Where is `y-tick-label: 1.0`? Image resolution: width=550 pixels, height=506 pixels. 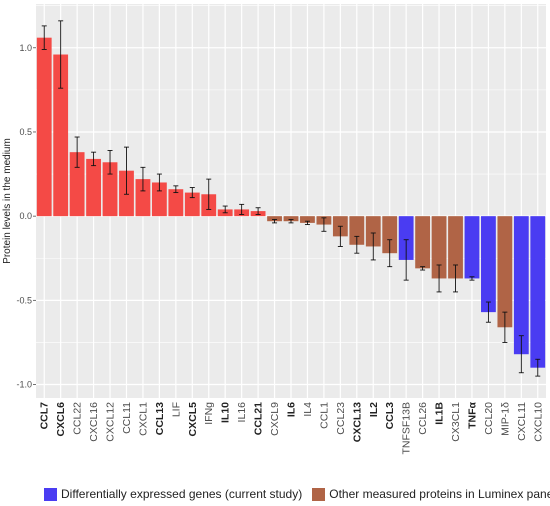 y-tick-label: 1.0 is located at coordinates (25, 48).